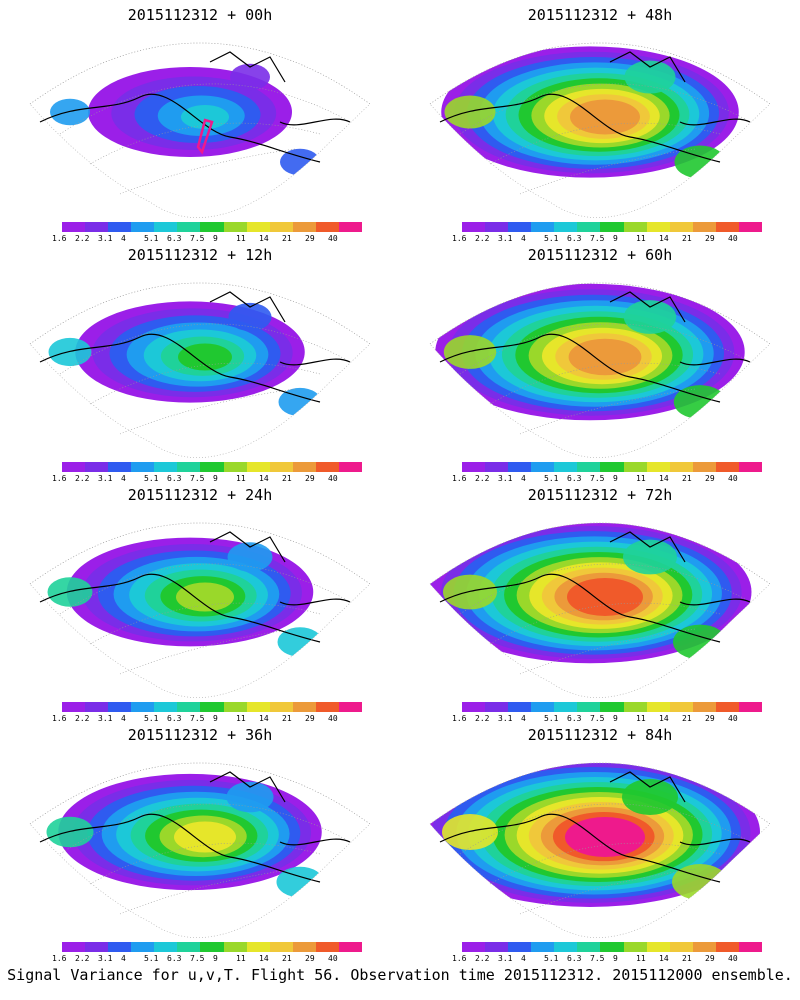 The image size is (800, 1000). Describe the element at coordinates (597, 238) in the screenshot. I see `colorbar-tick-label: 7.5` at that location.